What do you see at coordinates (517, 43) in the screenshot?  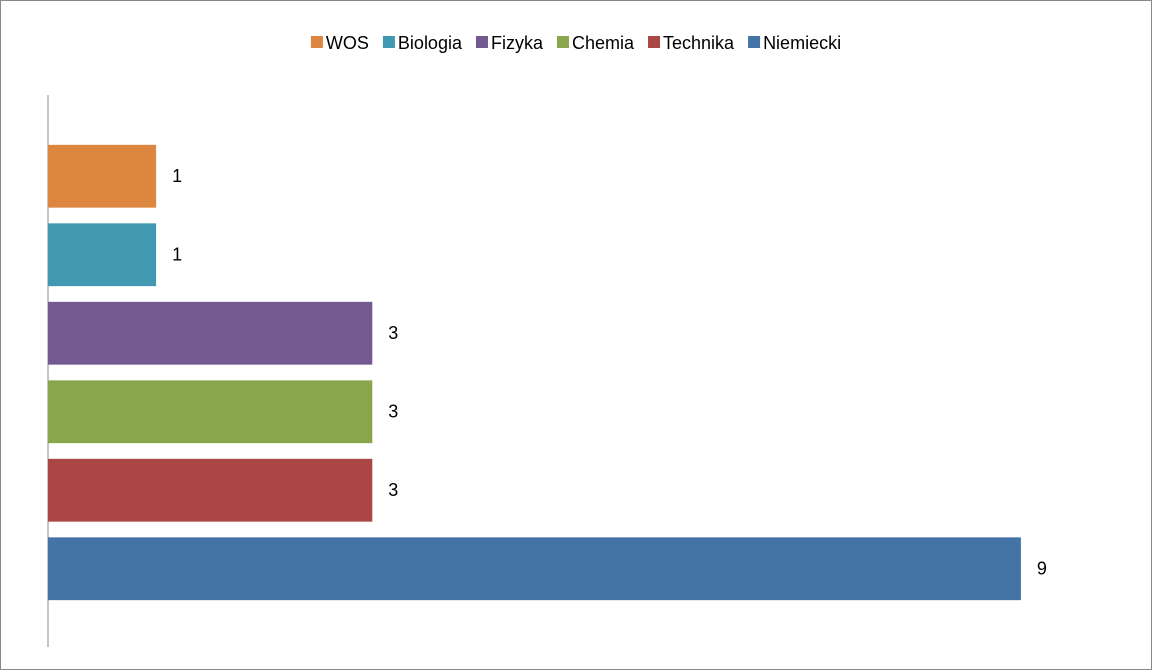 I see `legend-label: Fizyka` at bounding box center [517, 43].